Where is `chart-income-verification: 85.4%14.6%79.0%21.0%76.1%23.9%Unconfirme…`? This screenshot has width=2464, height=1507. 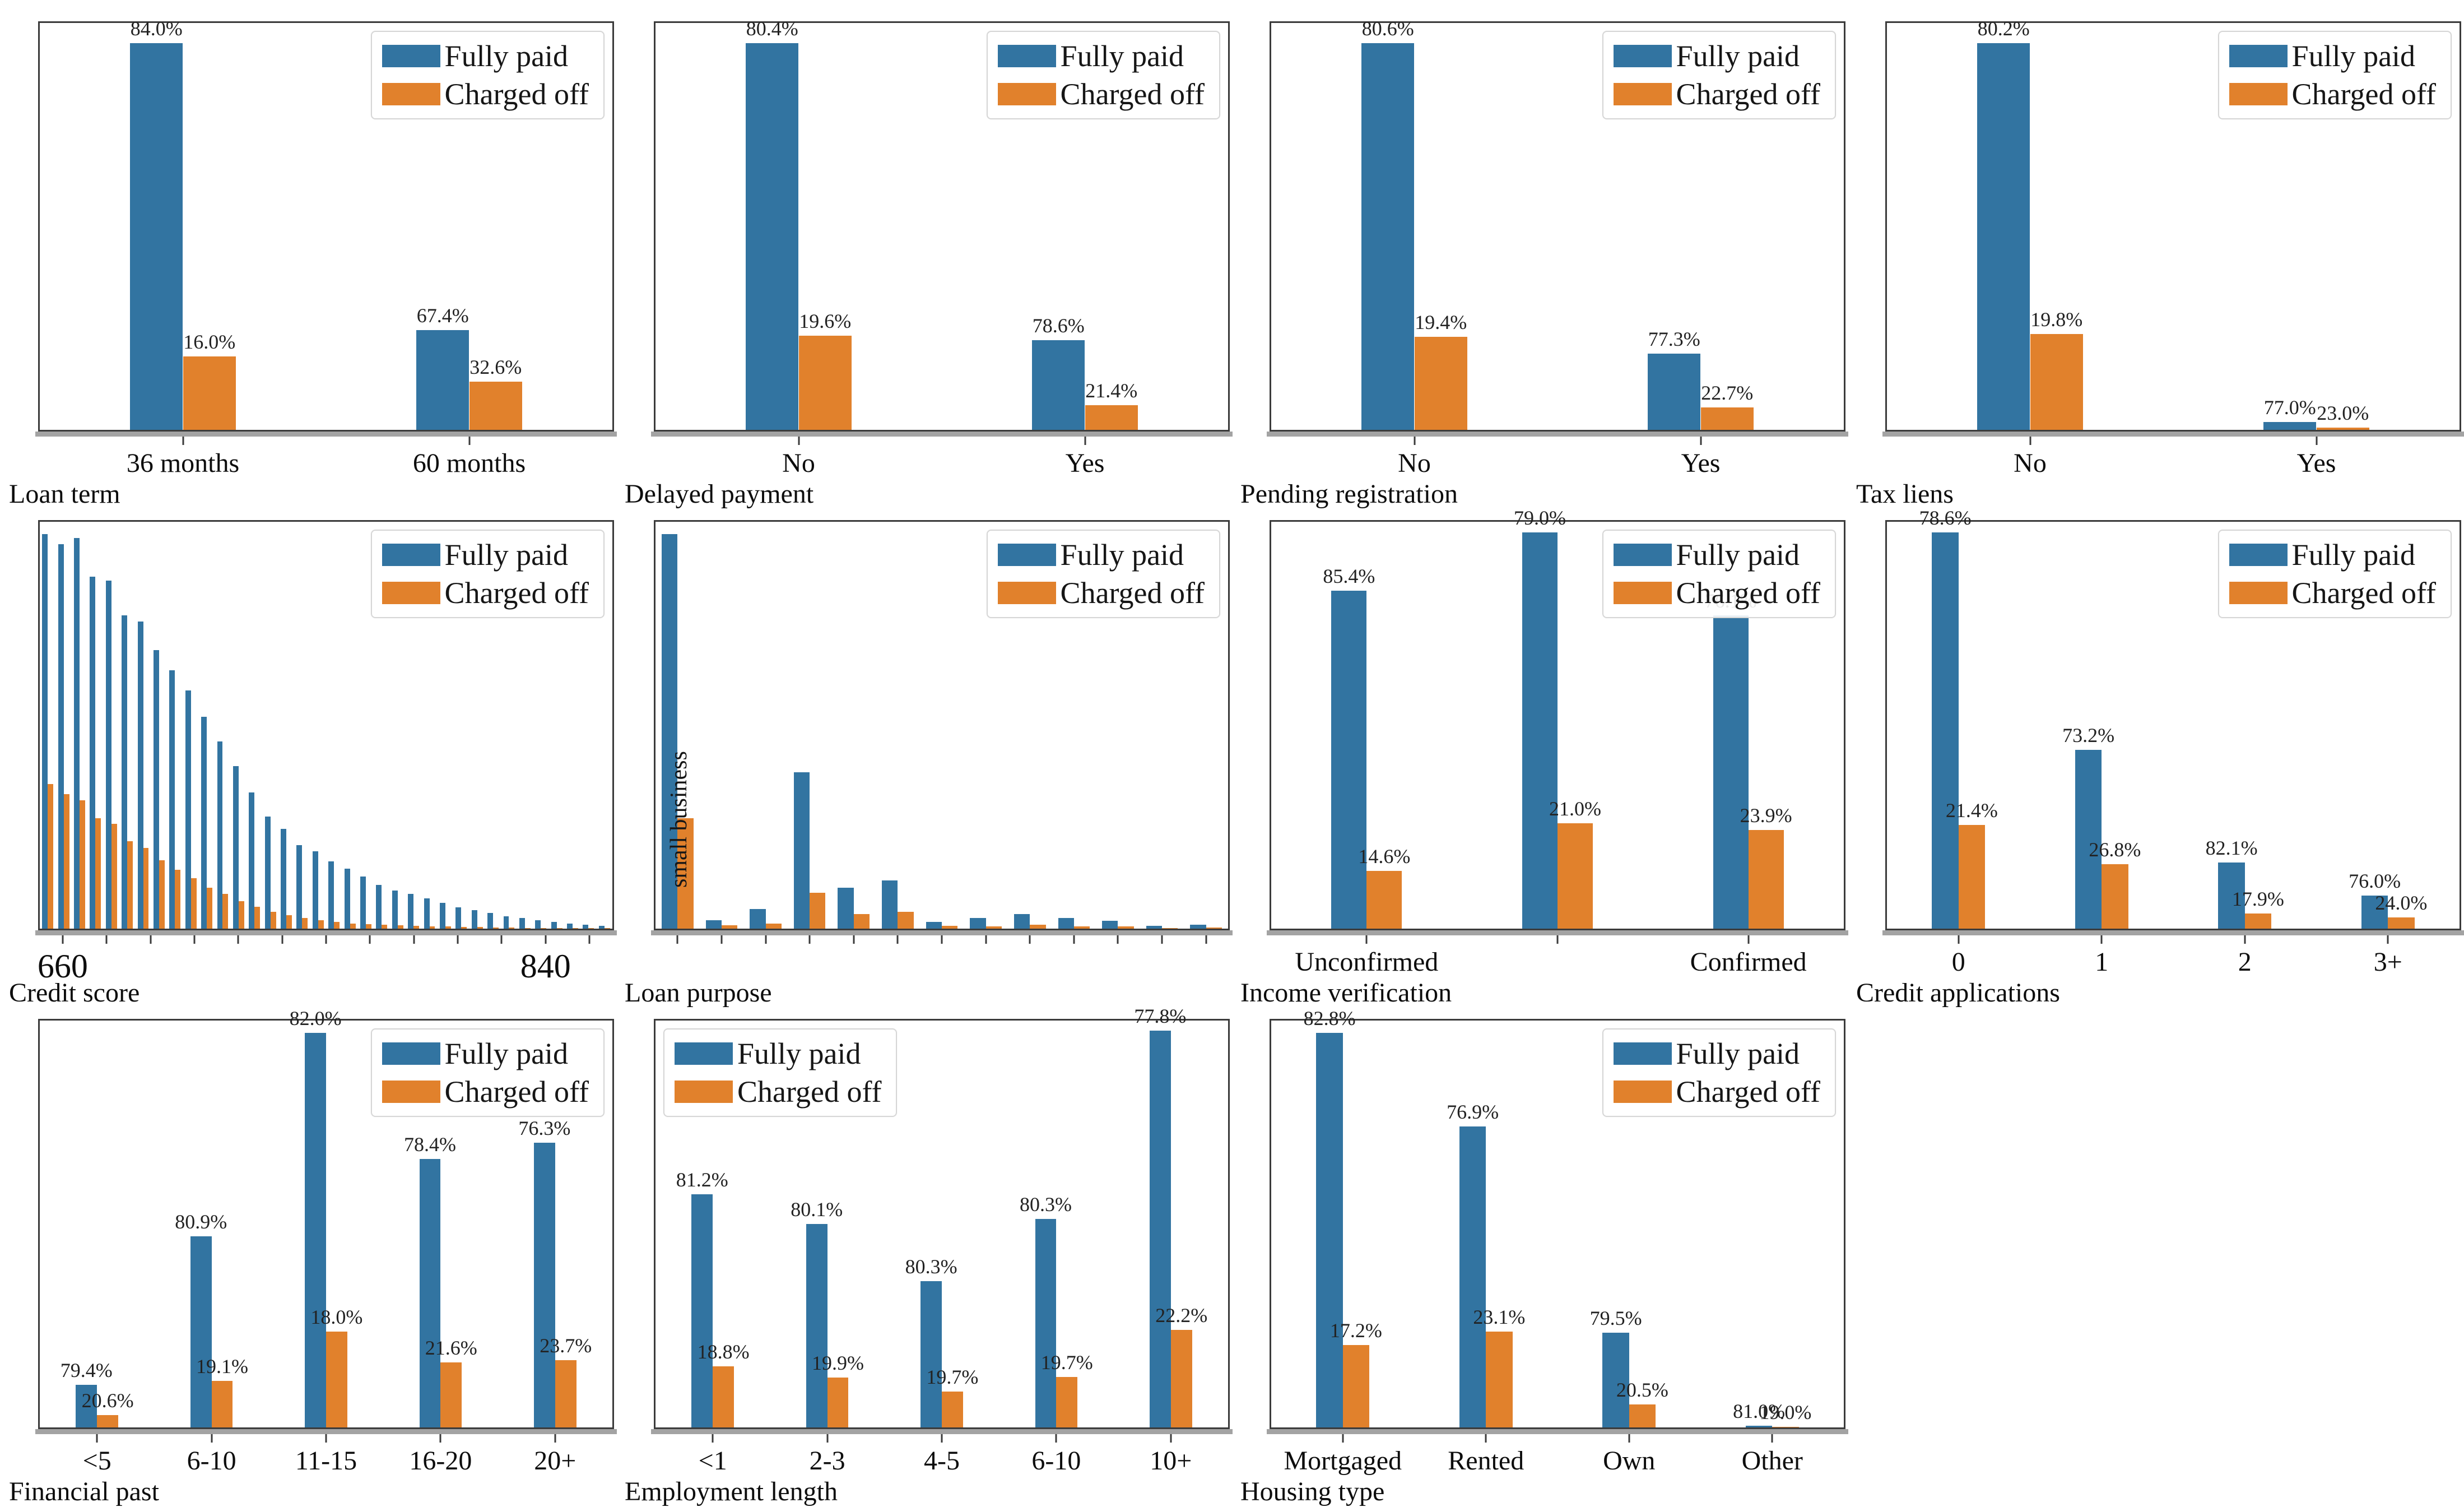
chart-income-verification: 85.4%14.6%79.0%21.0%76.1%23.9%Unconfirme… is located at coordinates (1539, 755).